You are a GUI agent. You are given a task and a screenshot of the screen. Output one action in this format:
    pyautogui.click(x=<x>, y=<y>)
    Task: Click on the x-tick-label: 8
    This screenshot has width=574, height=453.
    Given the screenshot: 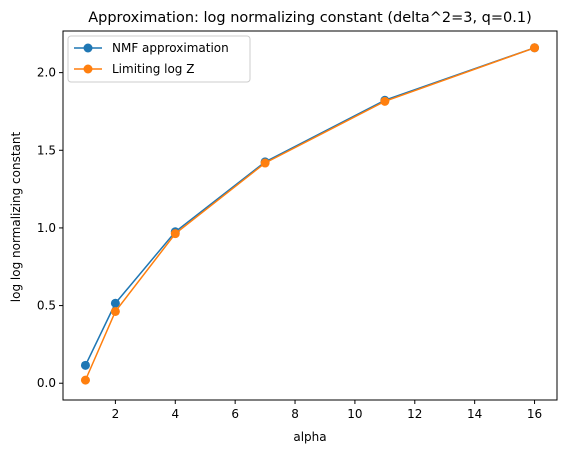 What is the action you would take?
    pyautogui.click(x=295, y=414)
    